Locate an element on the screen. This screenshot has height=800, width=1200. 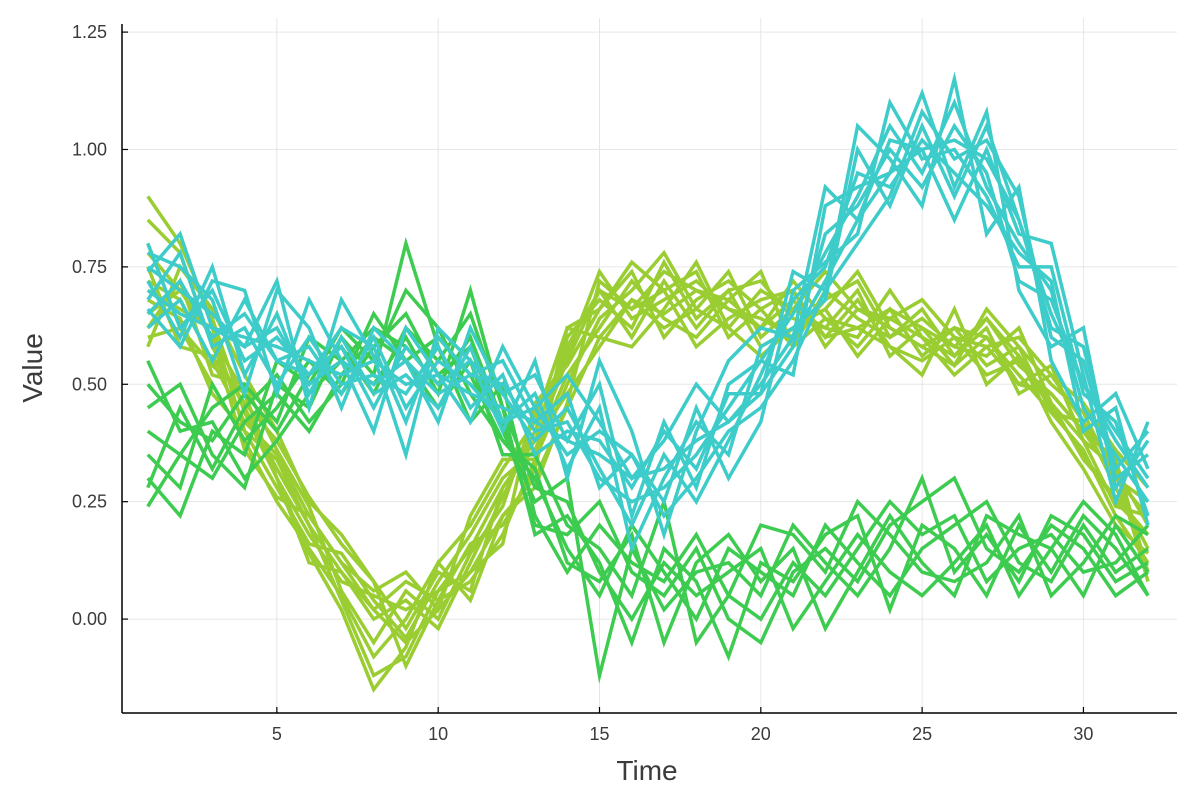
x-tick-label: 5 is located at coordinates (277, 734).